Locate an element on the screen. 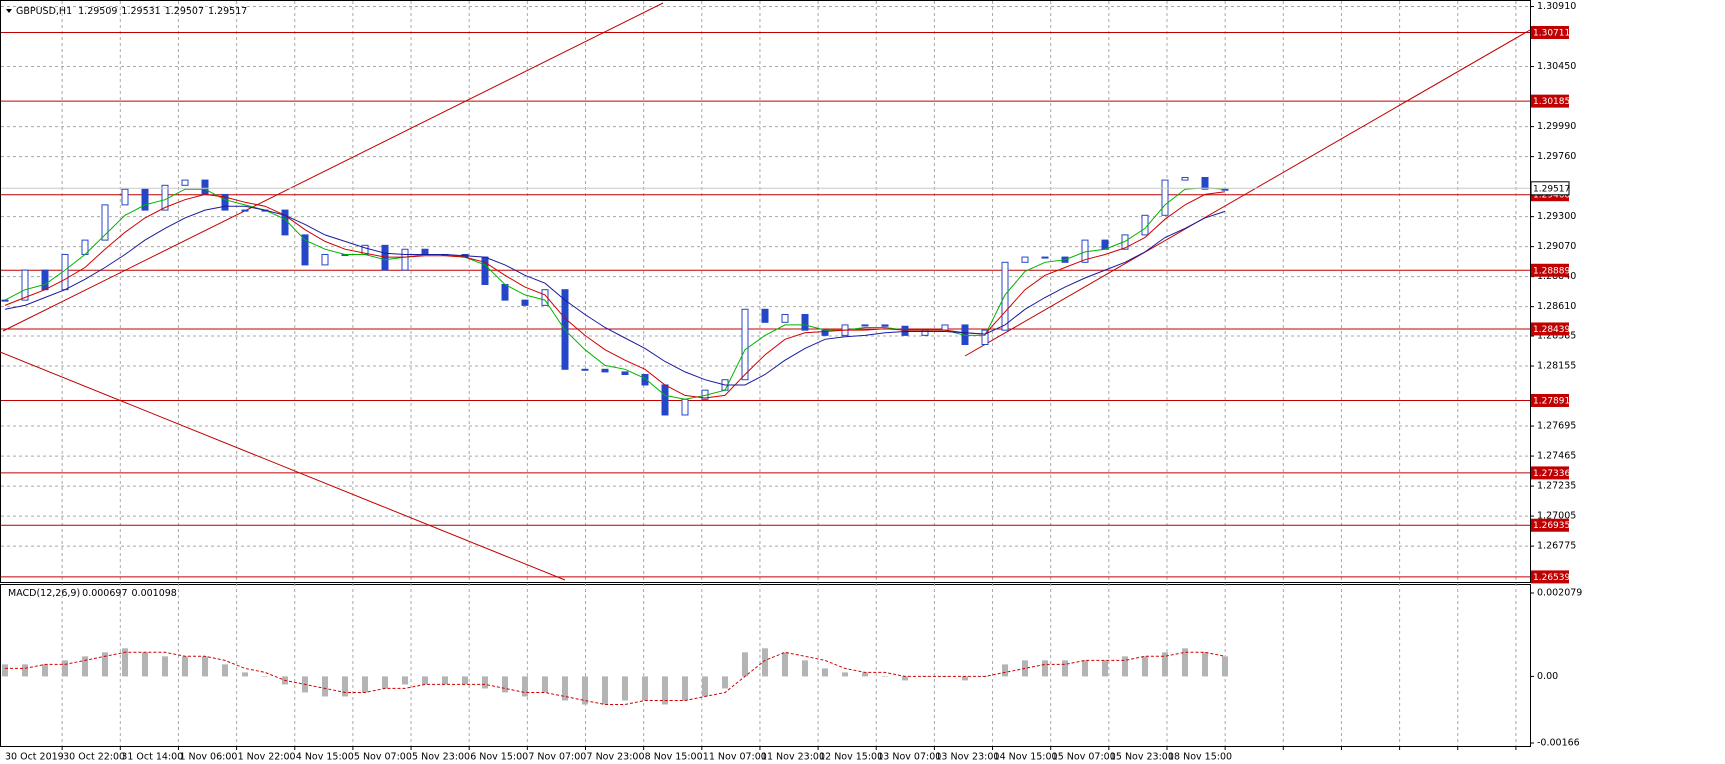 This screenshot has height=764, width=1725. level-tag-label: 1.29468 is located at coordinates (1551, 196).